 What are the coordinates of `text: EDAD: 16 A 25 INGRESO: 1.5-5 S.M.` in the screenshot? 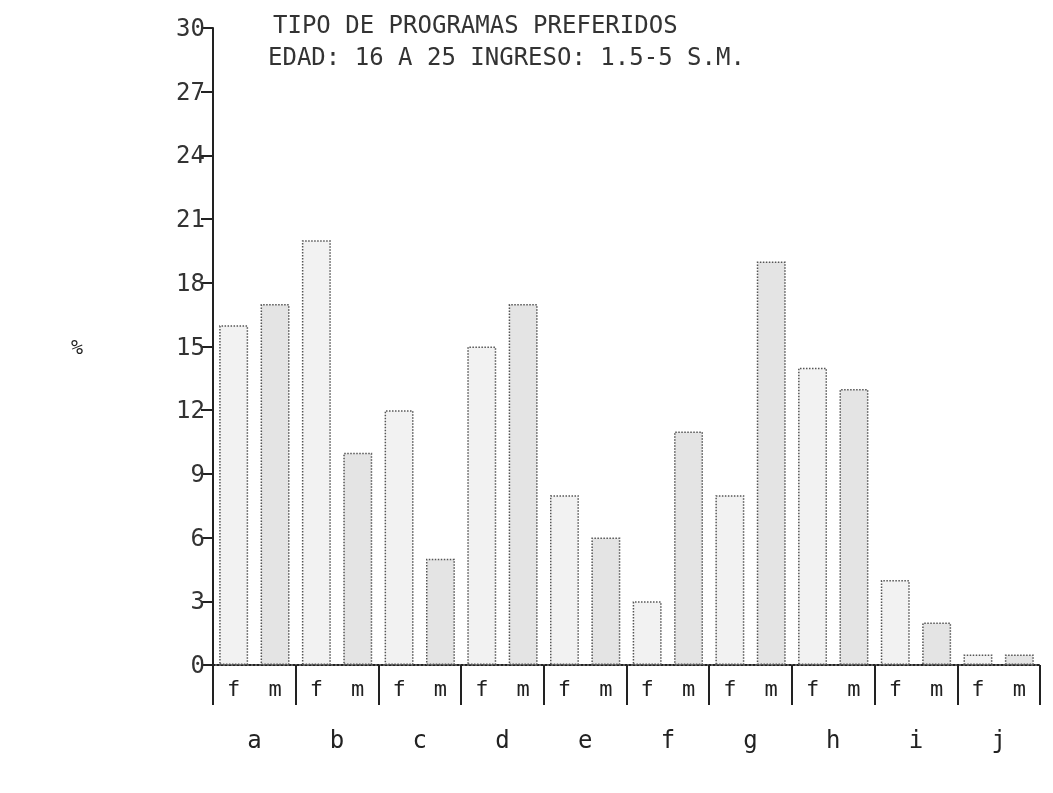 It's located at (506, 57).